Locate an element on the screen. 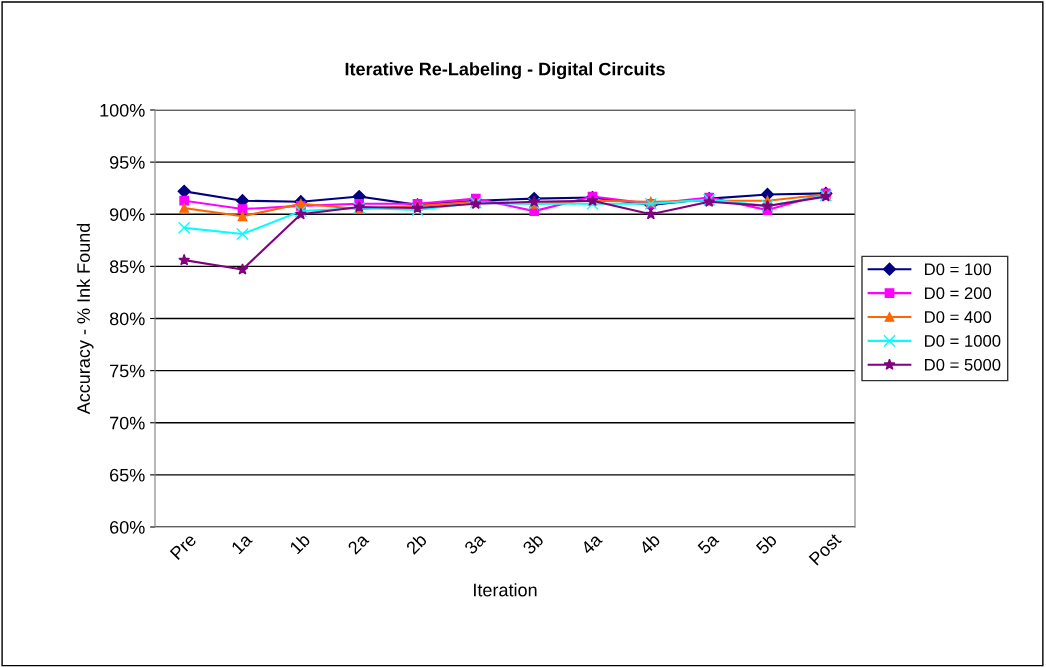 The height and width of the screenshot is (667, 1046). y-axis-title: Accuracy - % Ink Found is located at coordinates (85, 319).